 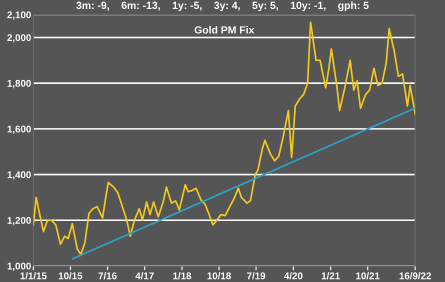 I want to click on y-tick-label: 1,200, so click(x=19, y=221).